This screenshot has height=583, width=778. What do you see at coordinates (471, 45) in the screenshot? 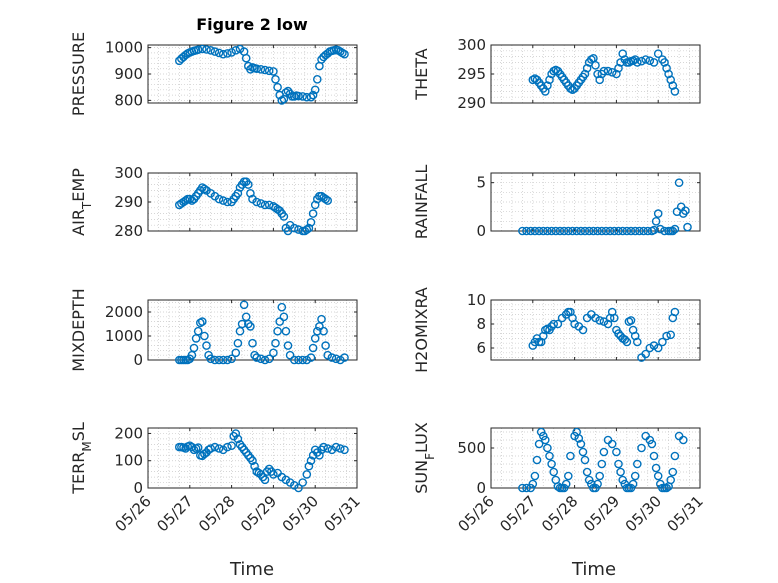
I see `y-tick-label: 300` at bounding box center [471, 45].